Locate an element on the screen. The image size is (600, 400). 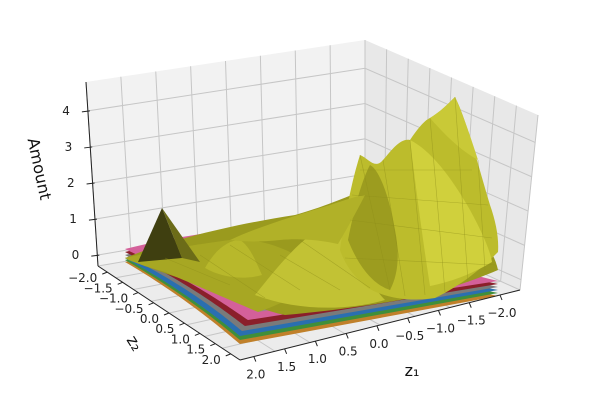
x-axis-line is located at coordinates (380, 325).